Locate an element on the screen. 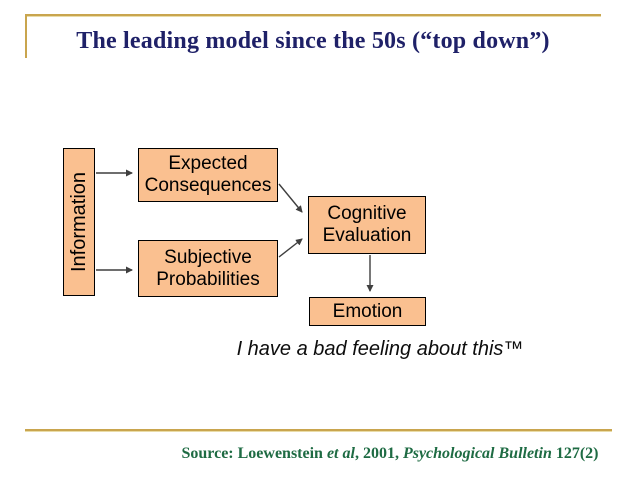 The width and height of the screenshot is (638, 479). box-information-label: Information is located at coordinates (79, 222).